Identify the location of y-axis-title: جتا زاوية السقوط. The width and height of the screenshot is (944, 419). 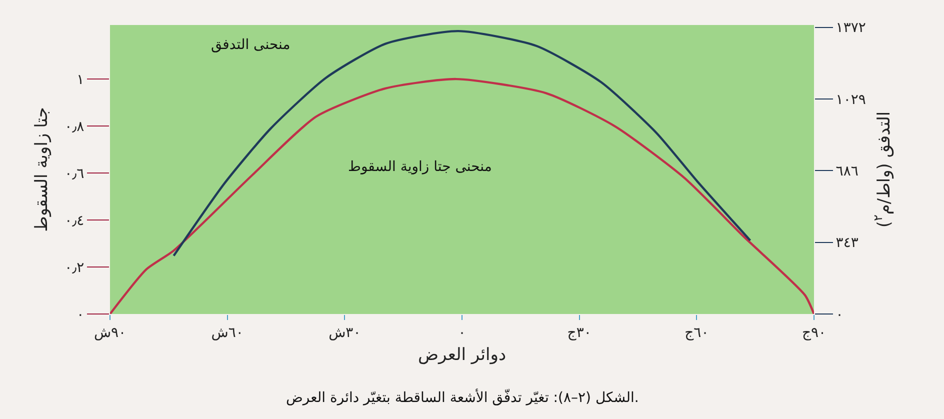
(42, 169).